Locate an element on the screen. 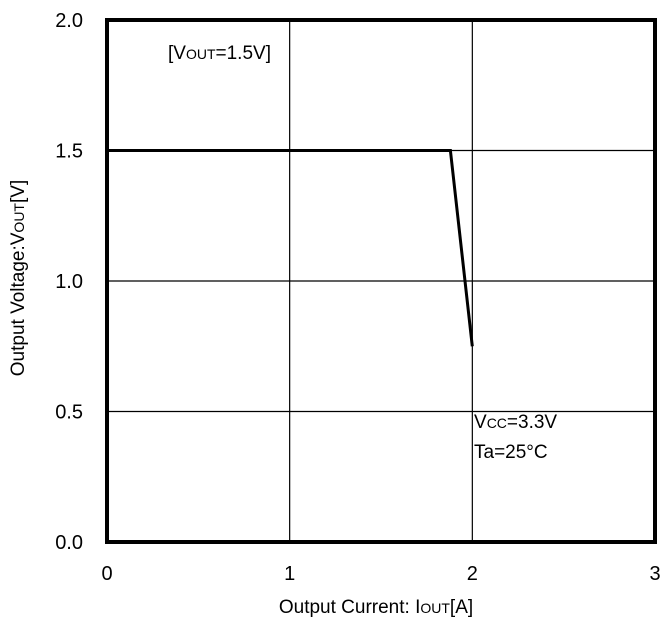  y-tick-label-0: 0.0 is located at coordinates (69, 543).